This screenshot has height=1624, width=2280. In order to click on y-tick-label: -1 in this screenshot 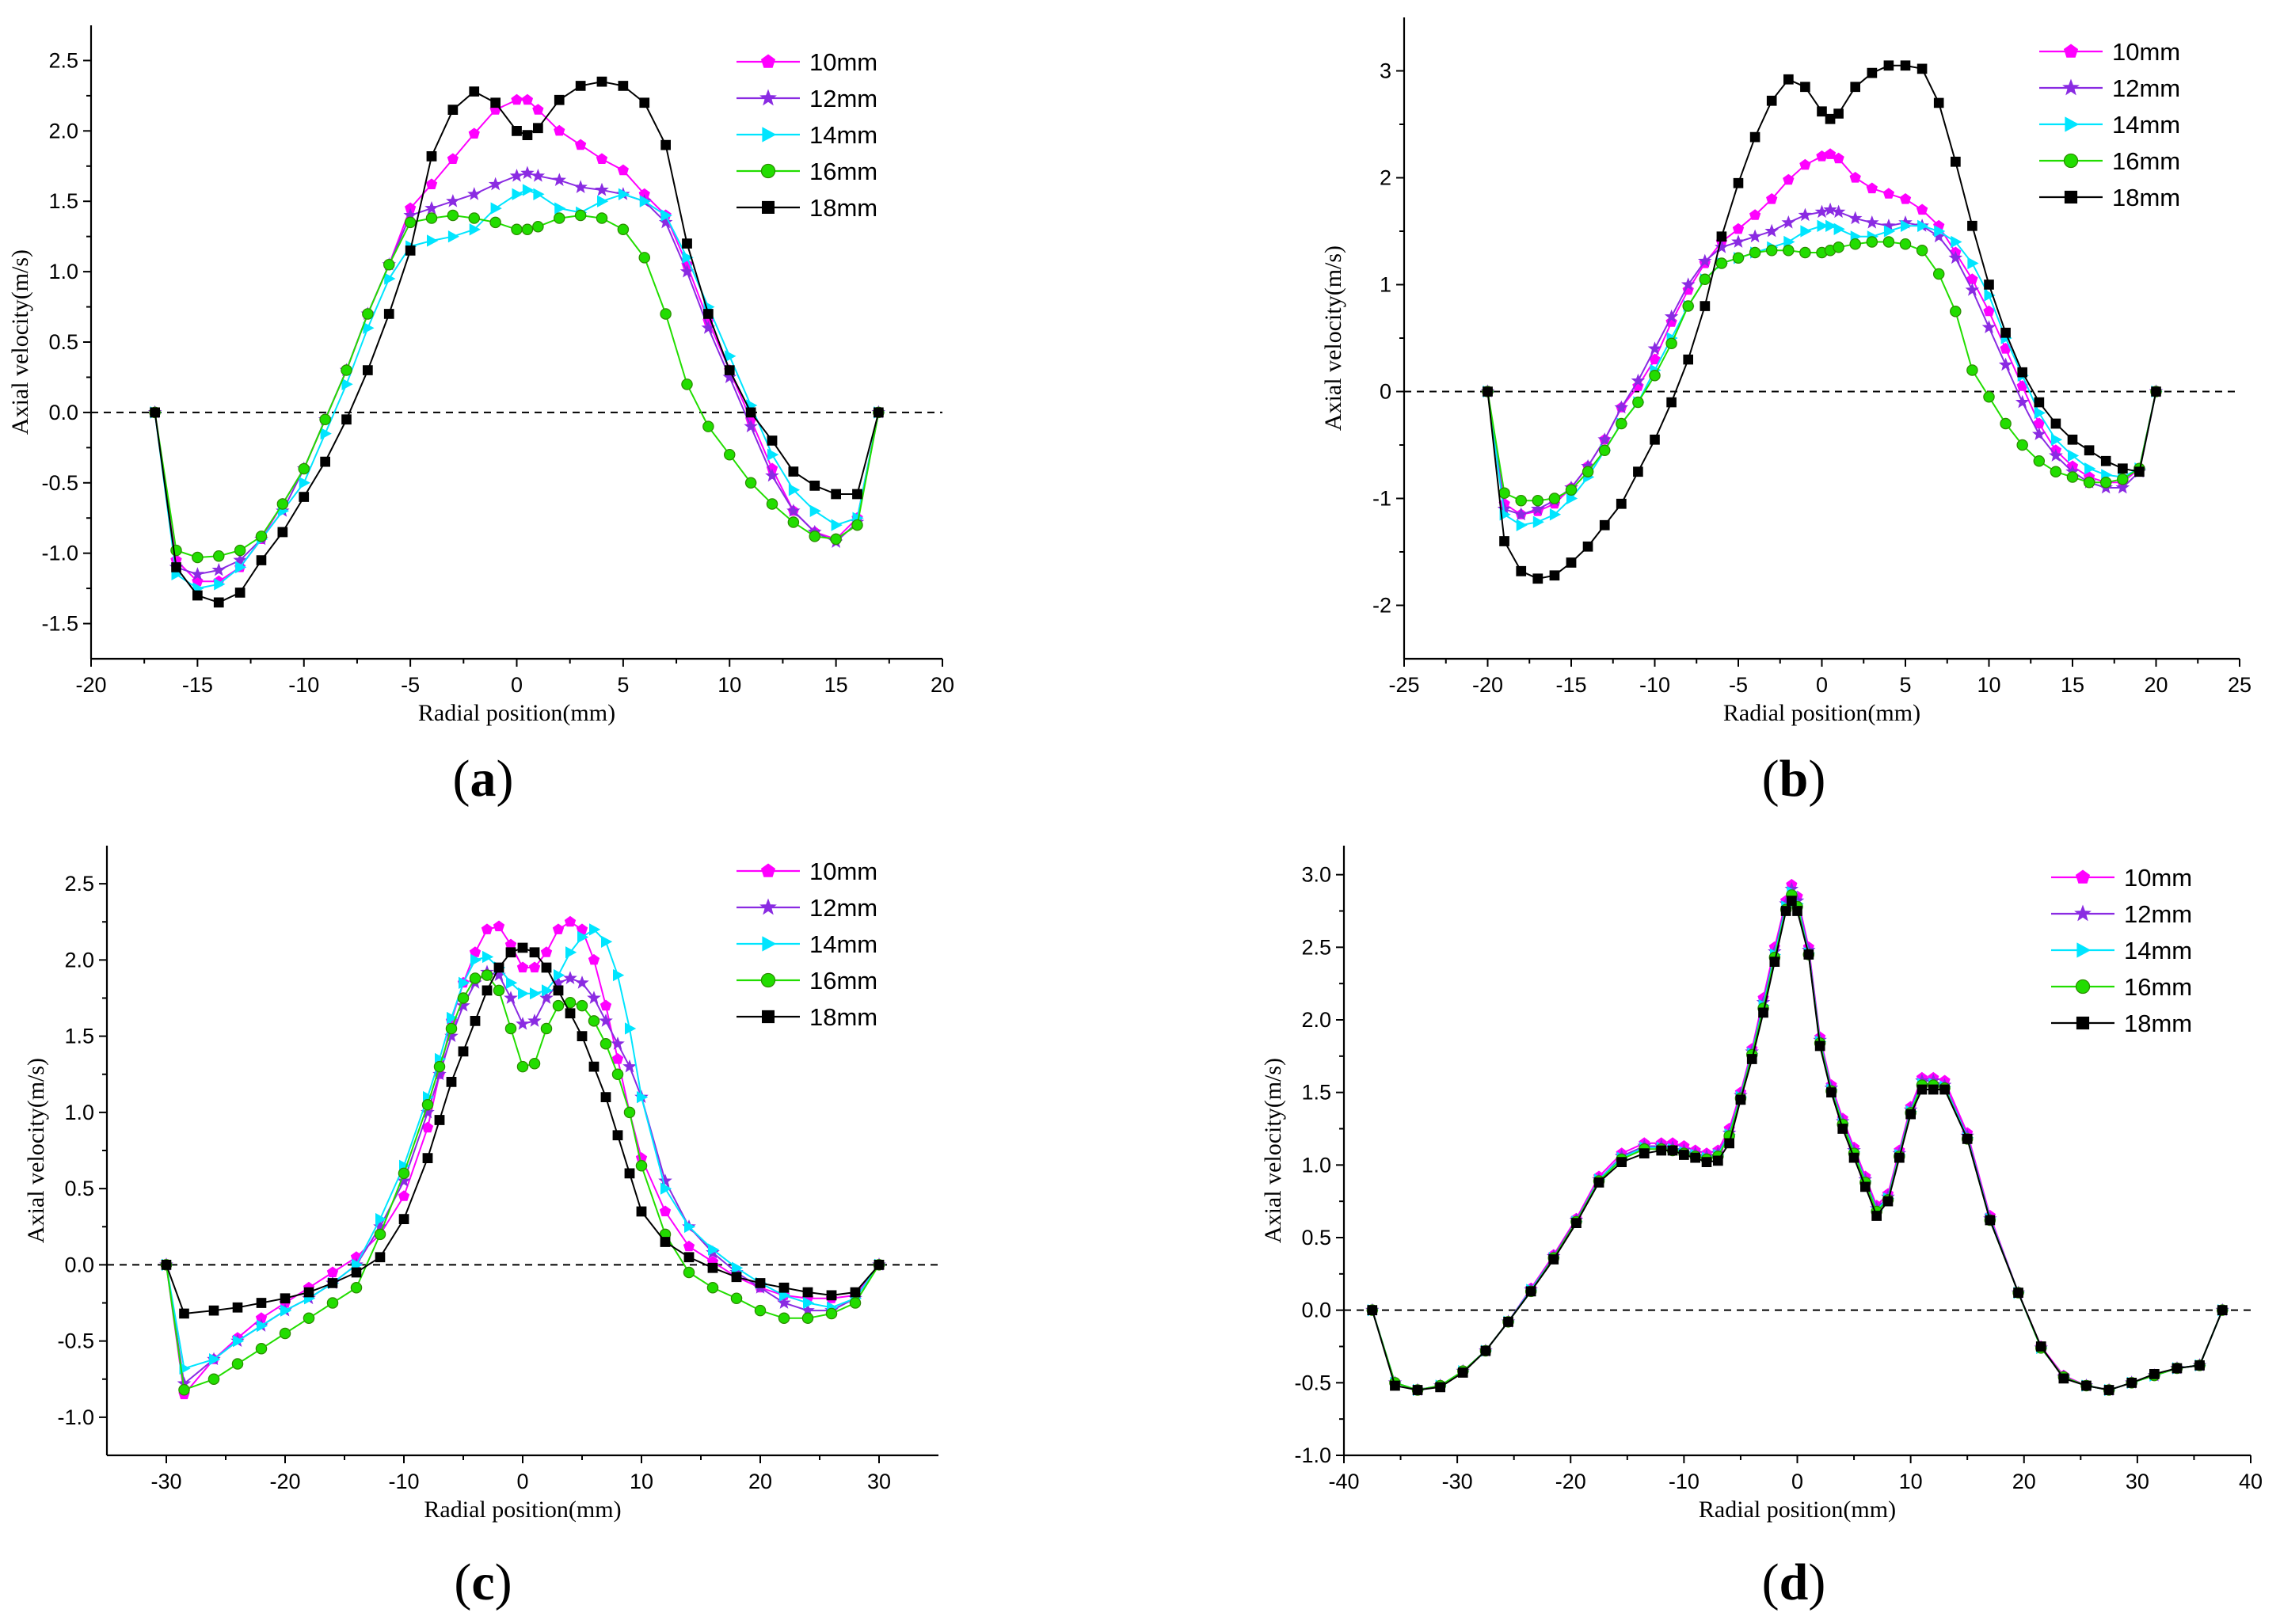, I will do `click(1381, 499)`.